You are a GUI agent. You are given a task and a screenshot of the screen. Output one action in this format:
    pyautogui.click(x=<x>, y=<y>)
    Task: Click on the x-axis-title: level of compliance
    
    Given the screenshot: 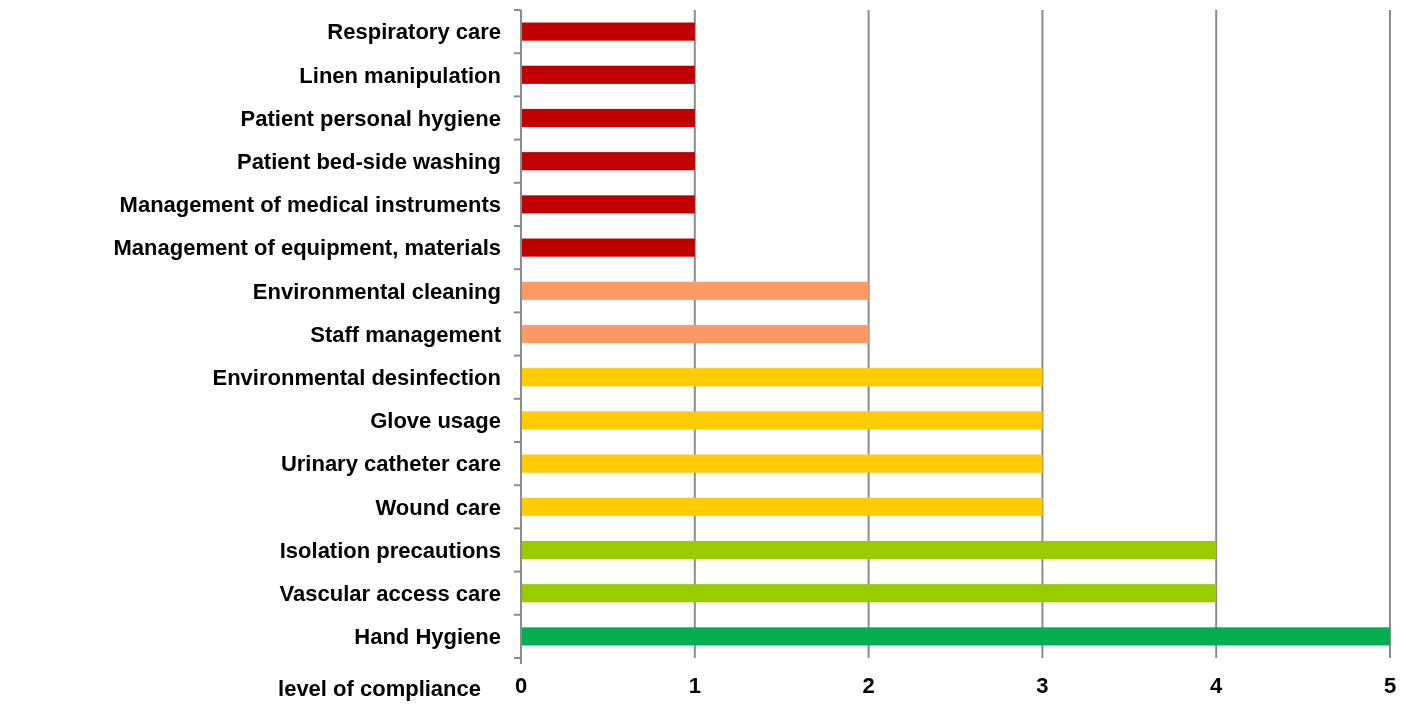 What is the action you would take?
    pyautogui.click(x=379, y=688)
    